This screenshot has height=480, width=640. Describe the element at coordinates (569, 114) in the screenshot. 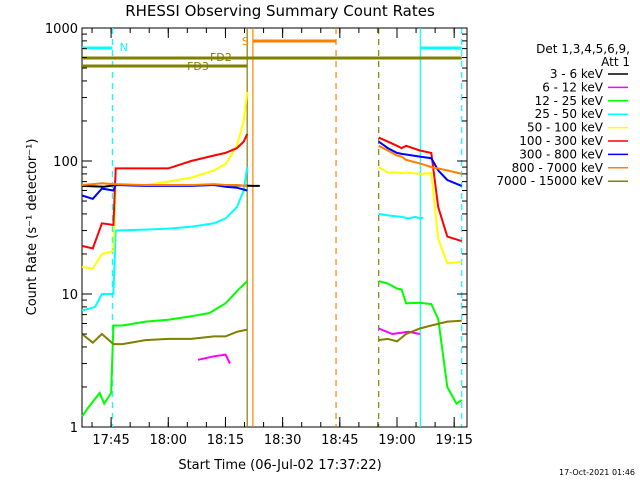

I see `legend-label-3: 25 - 50 keV` at that location.